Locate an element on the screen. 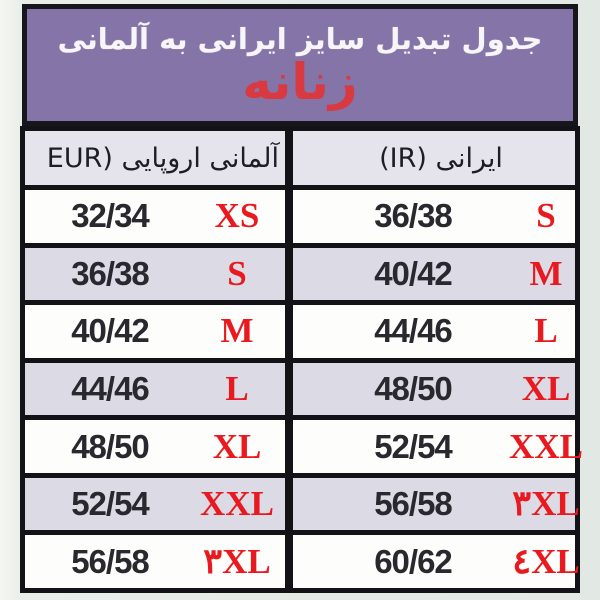 This screenshot has height=600, width=600. eur-size-label: L is located at coordinates (237, 388).